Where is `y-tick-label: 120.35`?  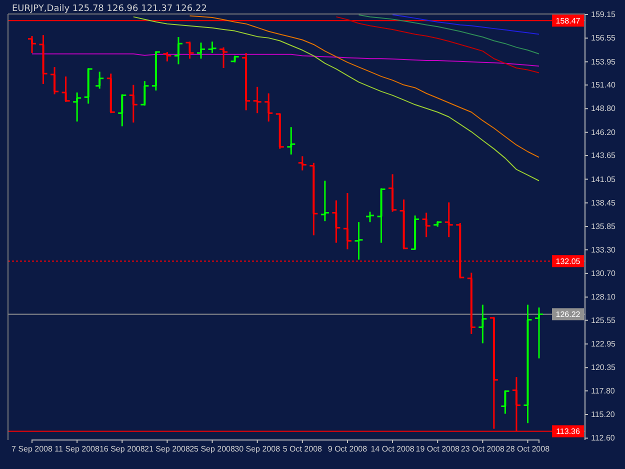
y-tick-label: 120.35 is located at coordinates (603, 367).